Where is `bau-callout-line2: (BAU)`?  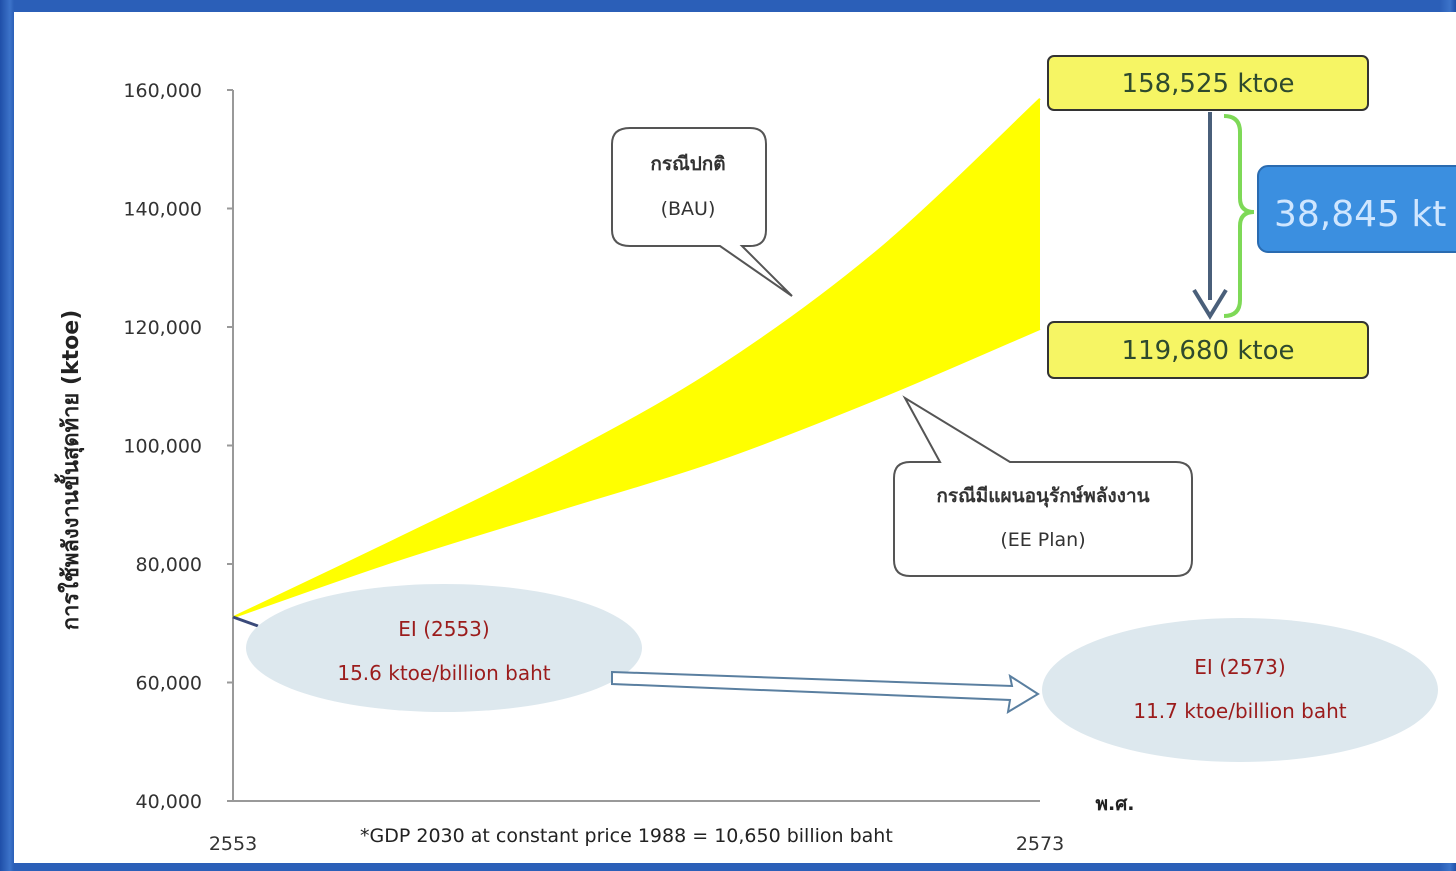
bau-callout-line2: (BAU) is located at coordinates (688, 209).